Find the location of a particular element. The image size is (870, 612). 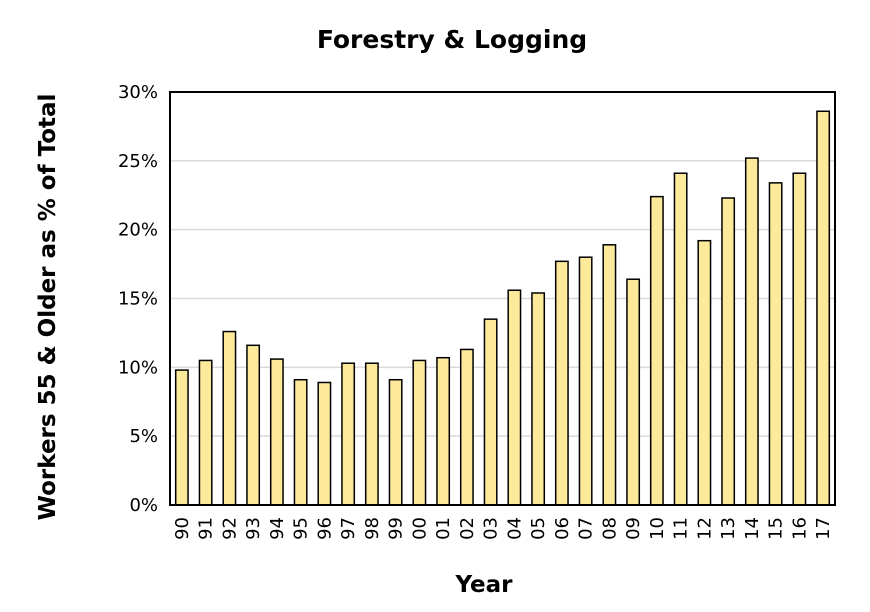

x-tick-label: 98 is located at coordinates (372, 528).